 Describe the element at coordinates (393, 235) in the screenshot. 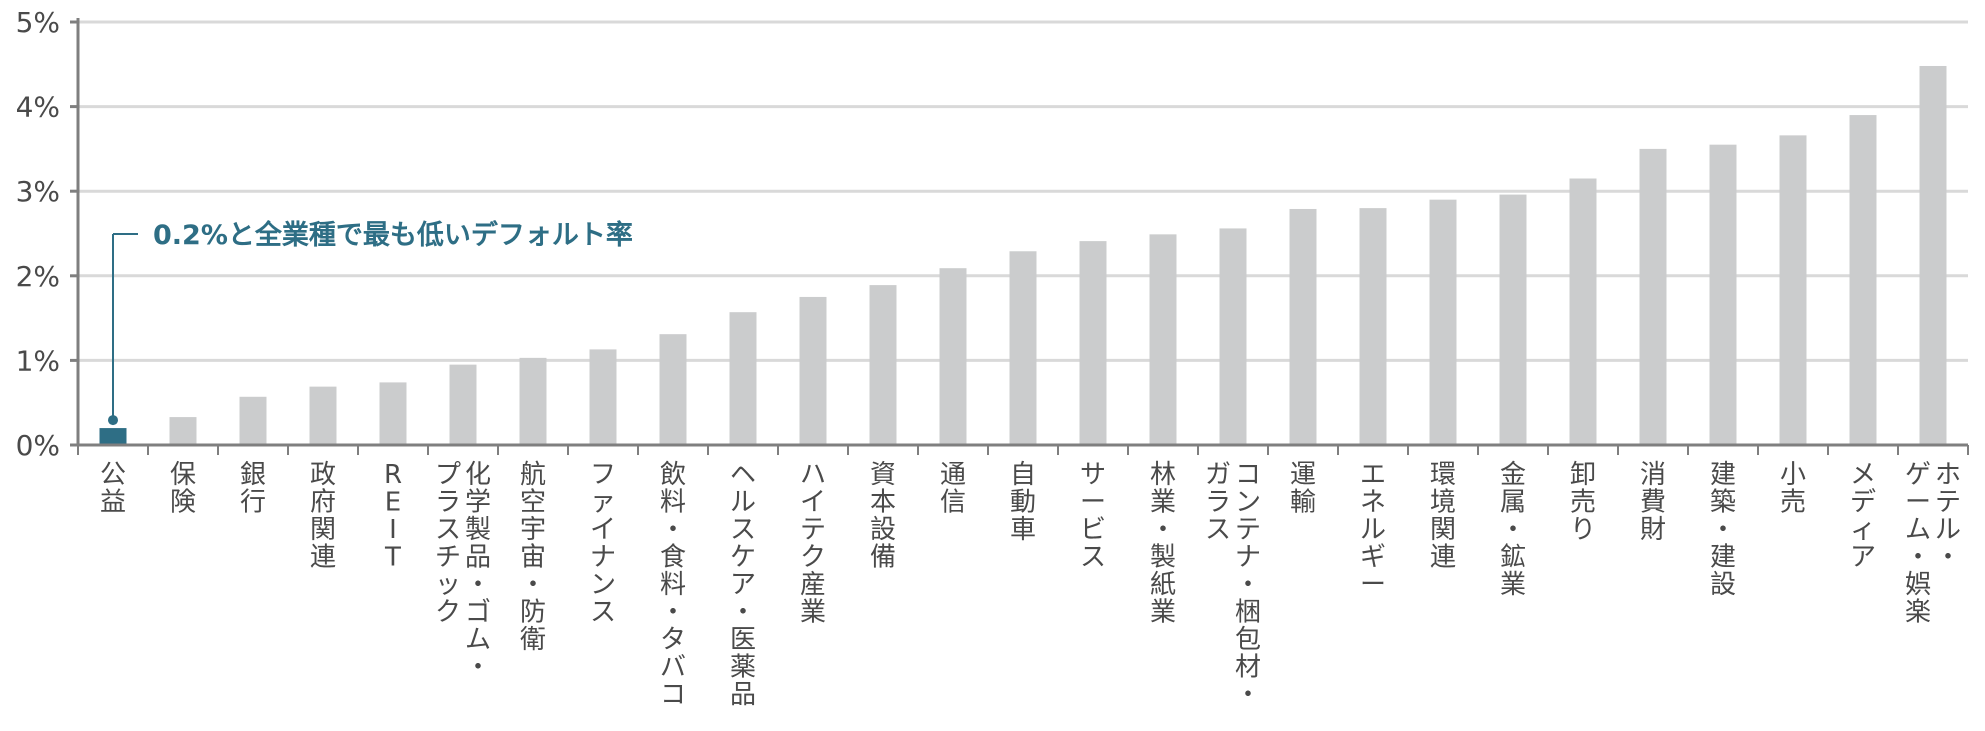

I see `annotation-text: 0.2%と全業種で最も低いデフォルト率` at that location.